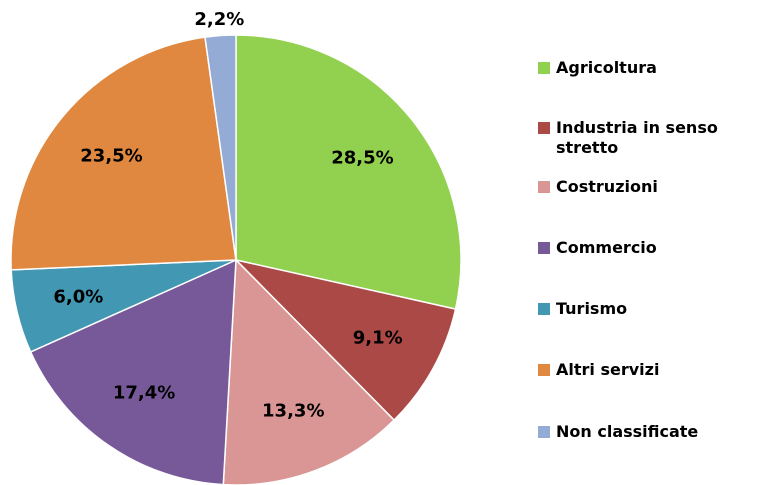  Describe the element at coordinates (592, 308) in the screenshot. I see `legend-label: Turismo` at that location.